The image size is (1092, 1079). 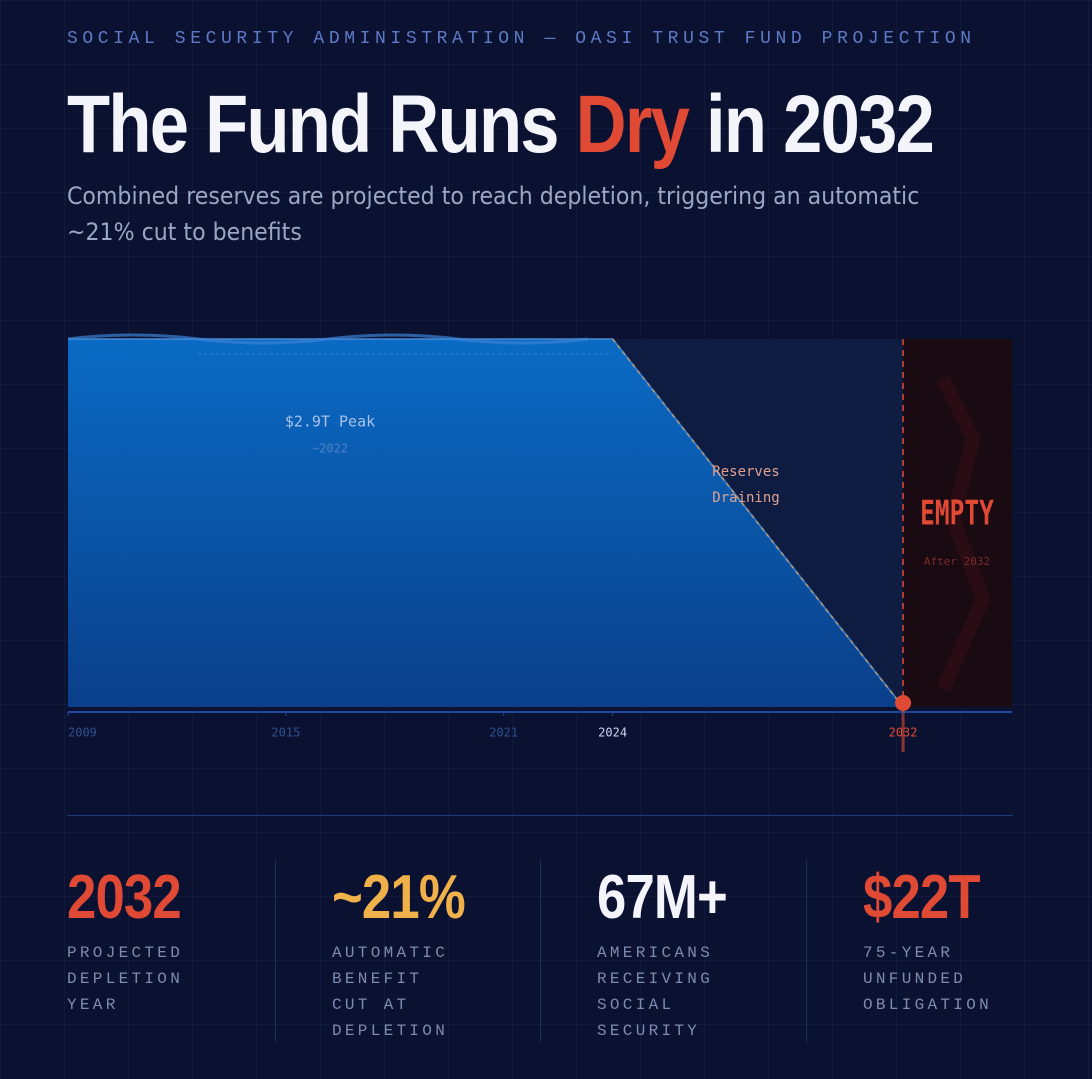 What do you see at coordinates (390, 992) in the screenshot?
I see `stat-label: AUTOMATIC BENEFIT CUT AT DEPLETION` at bounding box center [390, 992].